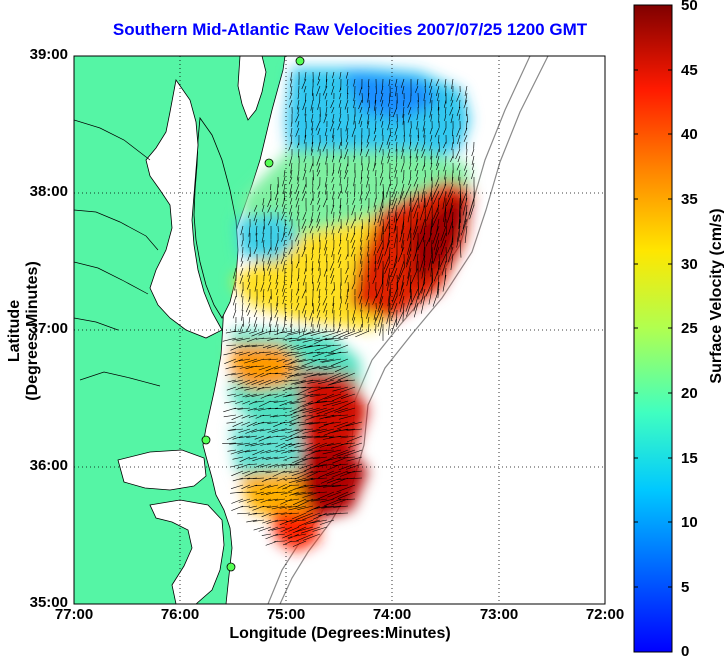  What do you see at coordinates (216, 217) in the screenshot?
I see `delmarva-peninsula` at bounding box center [216, 217].